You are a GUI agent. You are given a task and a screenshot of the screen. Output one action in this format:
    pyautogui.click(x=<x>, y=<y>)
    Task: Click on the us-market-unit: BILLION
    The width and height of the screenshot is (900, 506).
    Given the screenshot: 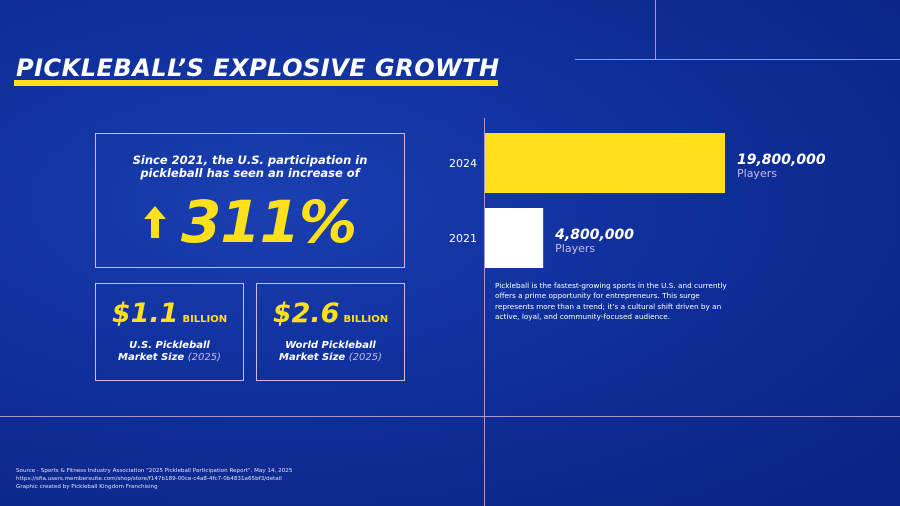 What is the action you would take?
    pyautogui.click(x=205, y=319)
    